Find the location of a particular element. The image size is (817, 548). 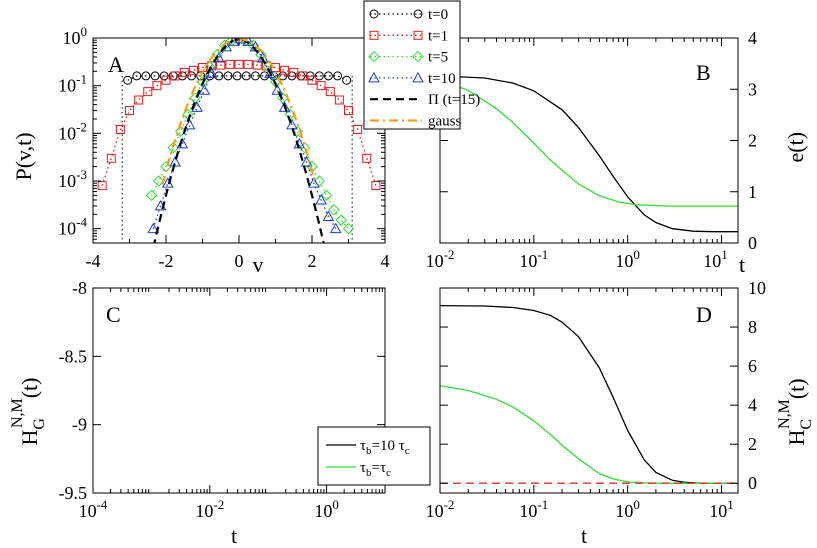

legend-box is located at coordinates (412, 65).